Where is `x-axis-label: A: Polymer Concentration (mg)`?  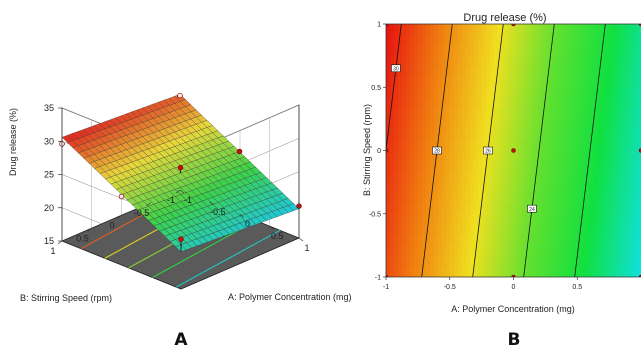 x-axis-label: A: Polymer Concentration (mg) is located at coordinates (513, 309).